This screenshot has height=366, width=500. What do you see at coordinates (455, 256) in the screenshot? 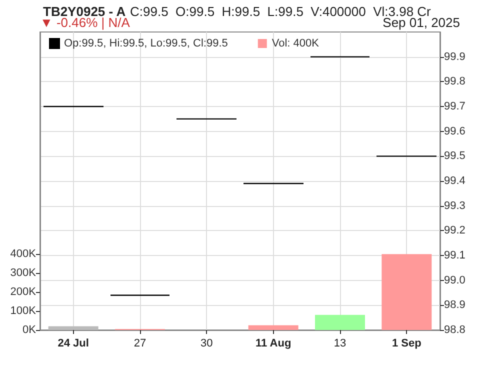
I see `y-tick-label: 99.1` at bounding box center [455, 256].